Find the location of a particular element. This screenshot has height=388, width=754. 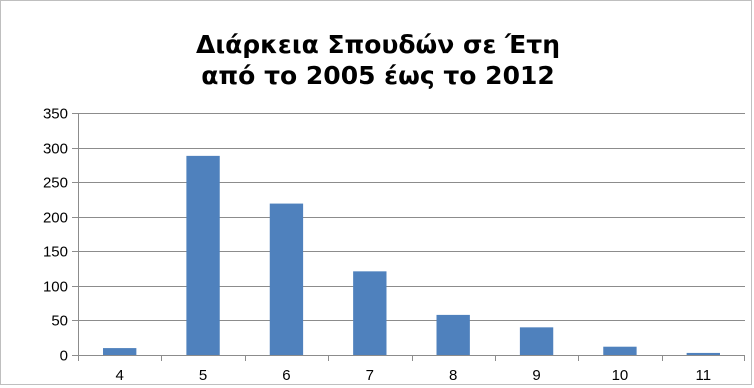

x-tick-label: 8 is located at coordinates (453, 375).